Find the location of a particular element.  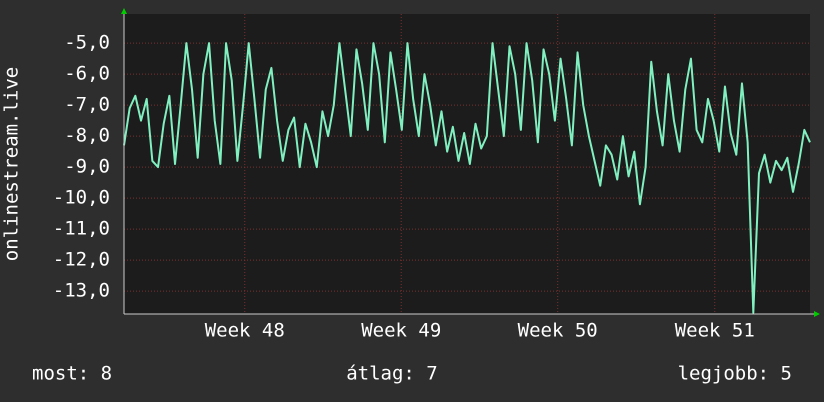

footer-average: átlag: 7 is located at coordinates (392, 374).